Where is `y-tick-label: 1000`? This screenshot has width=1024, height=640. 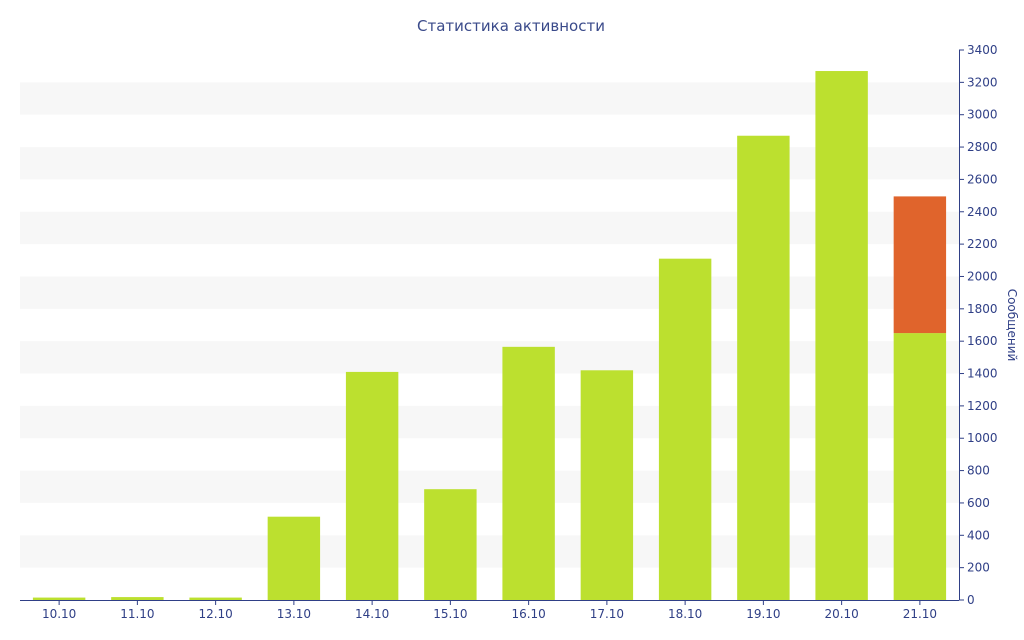 y-tick-label: 1000 is located at coordinates (982, 438).